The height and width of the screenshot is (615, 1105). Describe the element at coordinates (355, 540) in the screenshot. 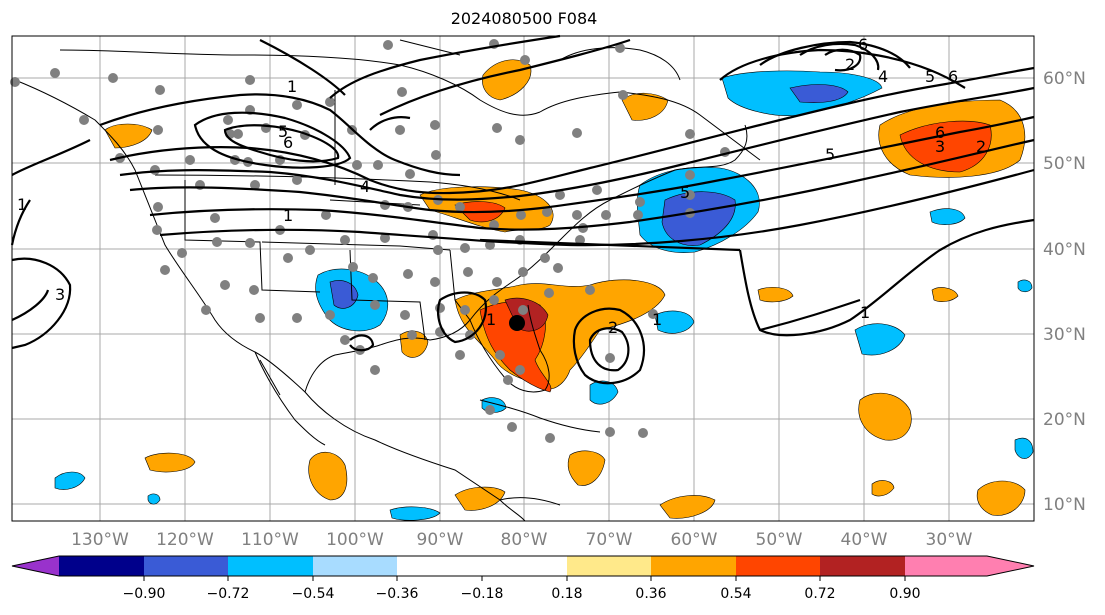

I see `lon-label: 100°W` at that location.